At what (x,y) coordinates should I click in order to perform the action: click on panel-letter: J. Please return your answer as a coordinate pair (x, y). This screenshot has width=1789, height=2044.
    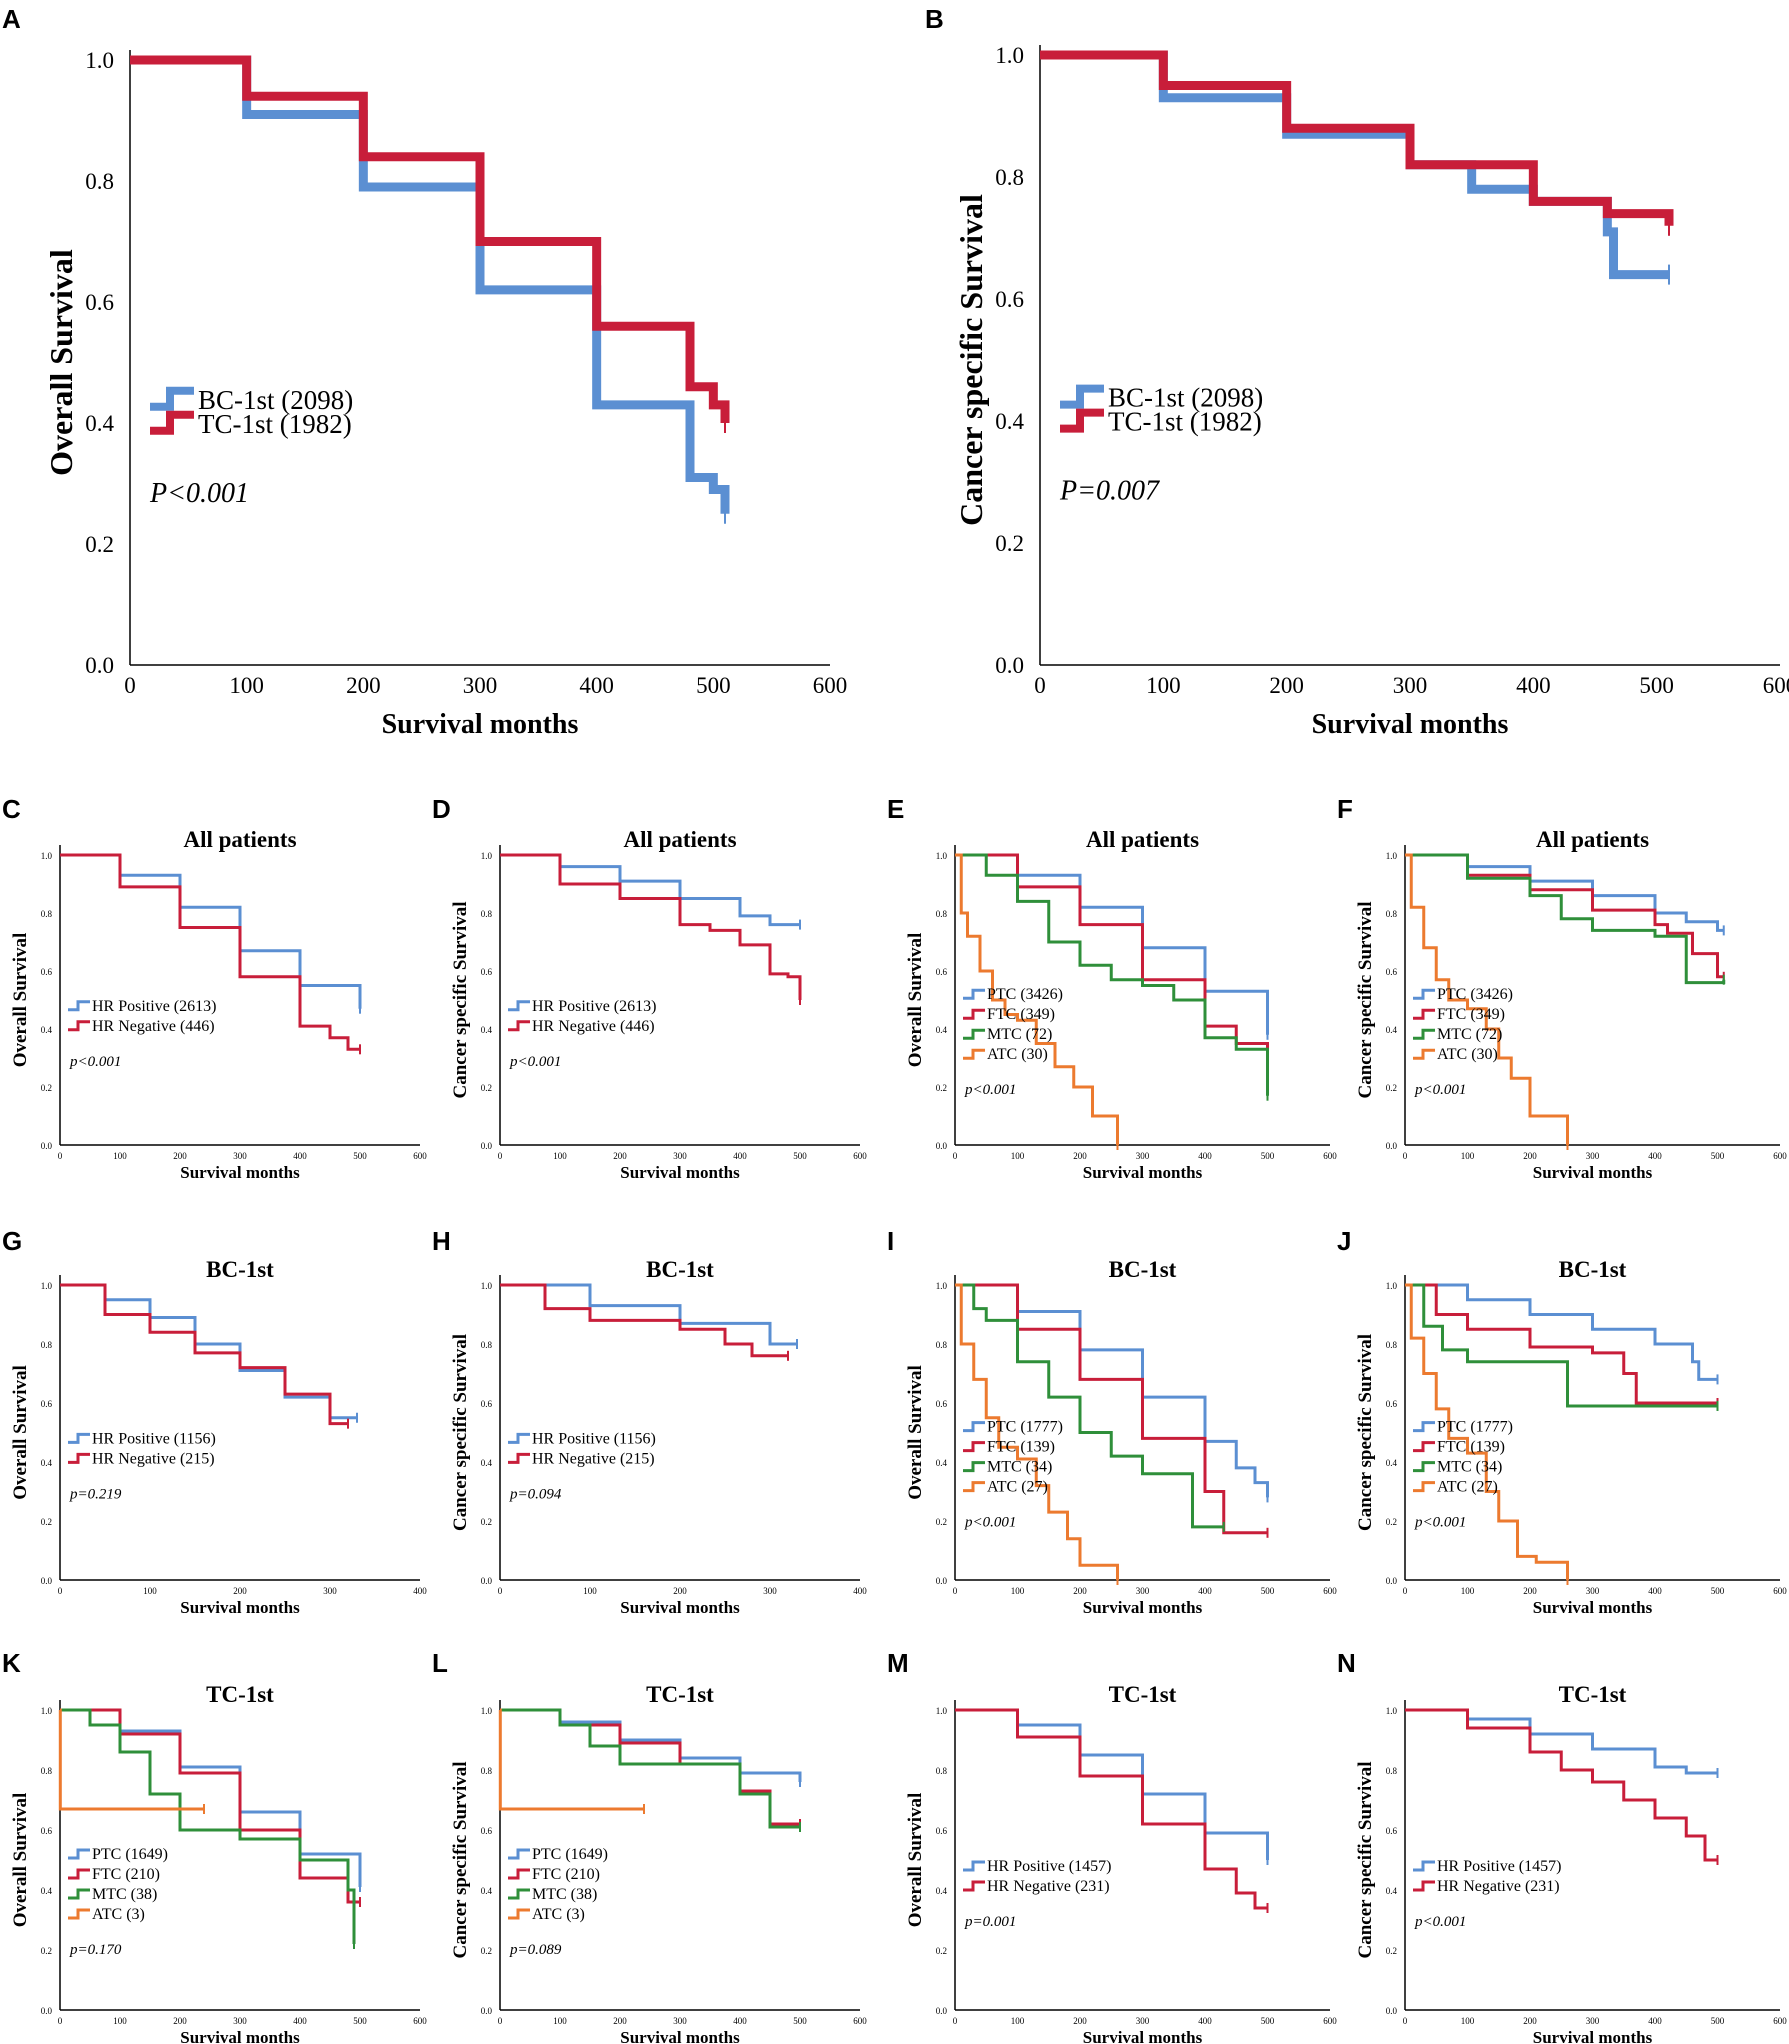
    Looking at the image, I should click on (1344, 1241).